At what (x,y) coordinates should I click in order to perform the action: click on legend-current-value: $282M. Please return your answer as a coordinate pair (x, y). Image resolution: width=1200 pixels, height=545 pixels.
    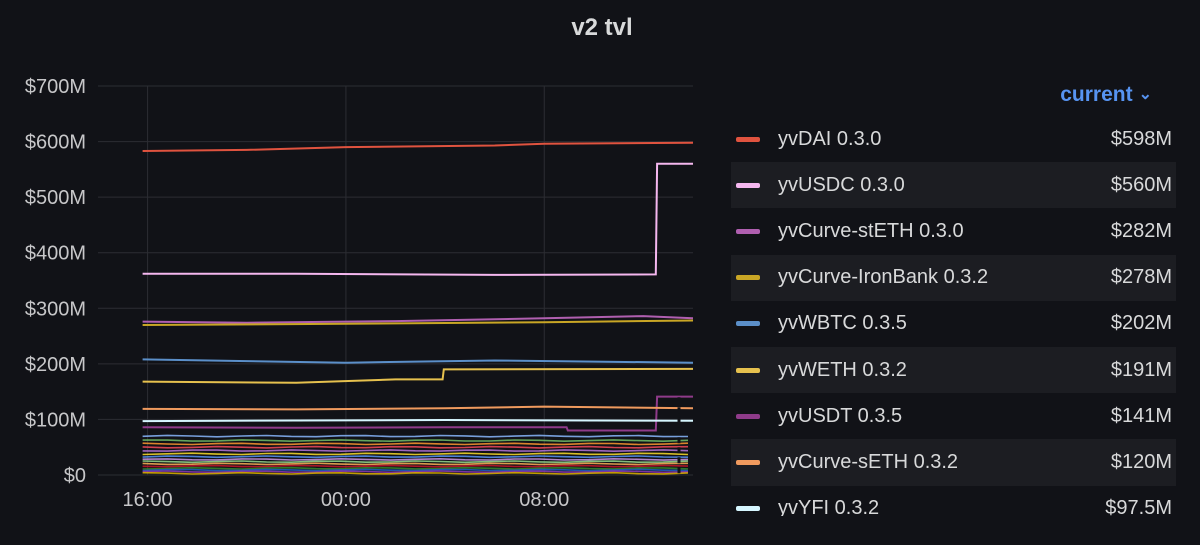
    Looking at the image, I should click on (1141, 230).